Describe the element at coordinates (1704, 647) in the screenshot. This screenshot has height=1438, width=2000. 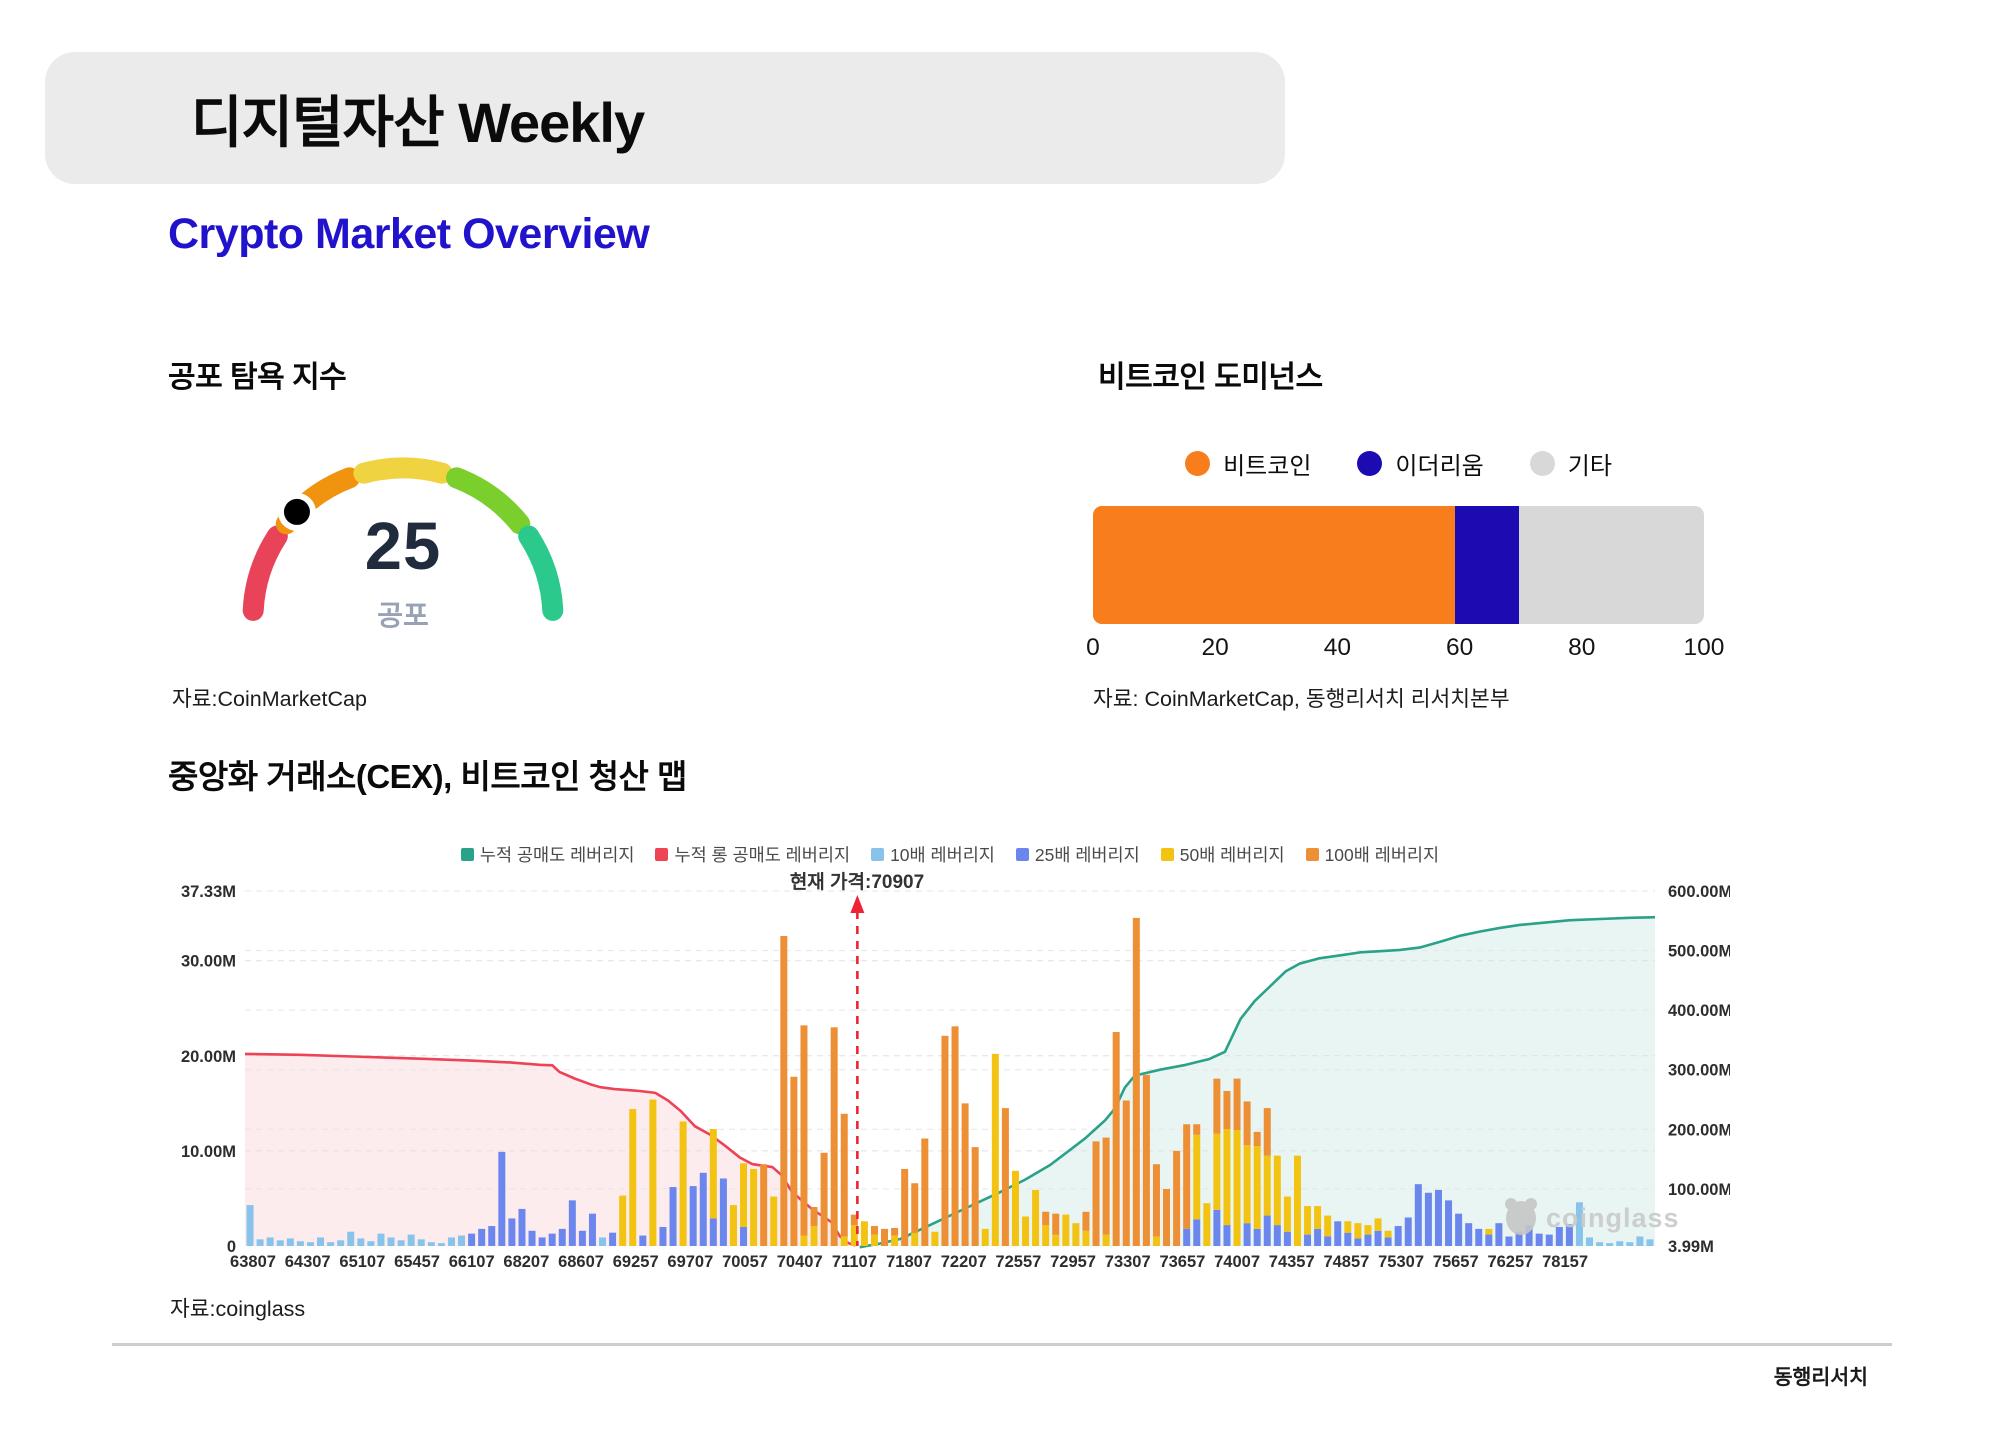
I see `dominance-axis-tick: 100` at that location.